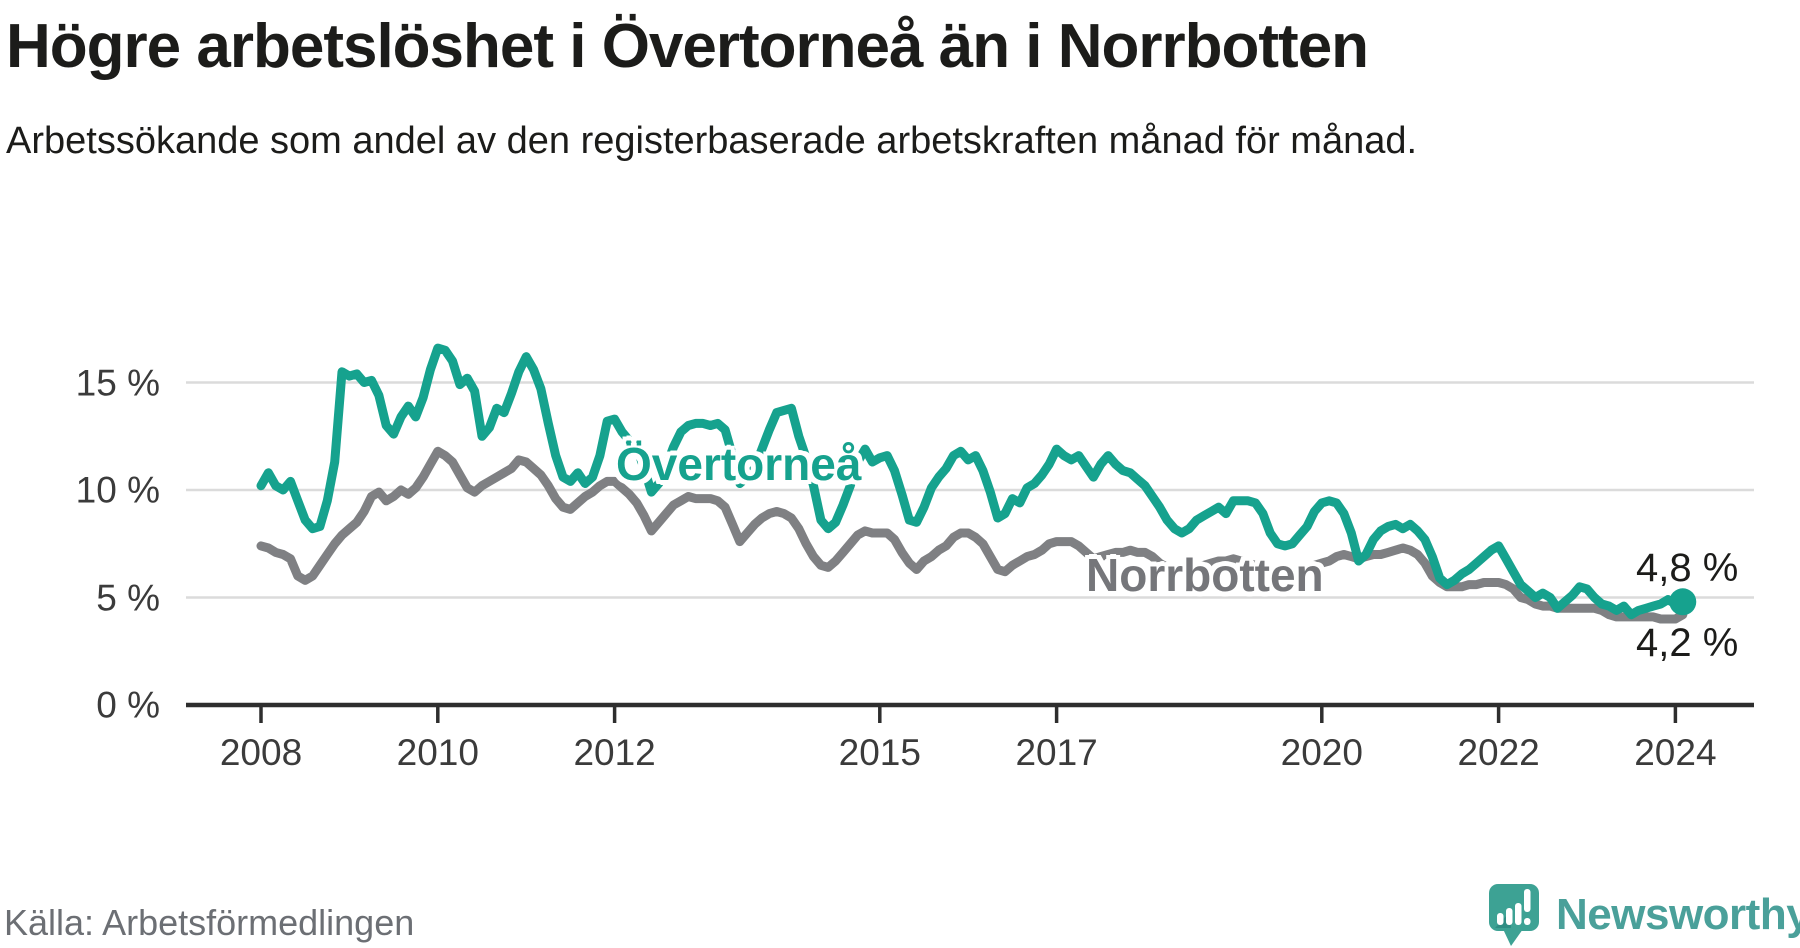  What do you see at coordinates (1687, 568) in the screenshot?
I see `end-value-label-overtornea: 4,8 %` at bounding box center [1687, 568].